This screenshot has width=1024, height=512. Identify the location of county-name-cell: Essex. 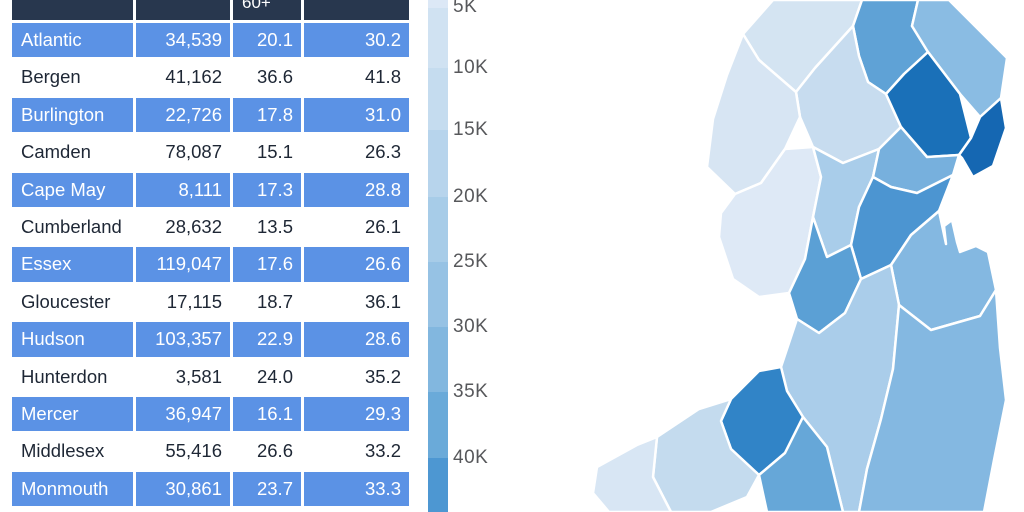
(72, 264).